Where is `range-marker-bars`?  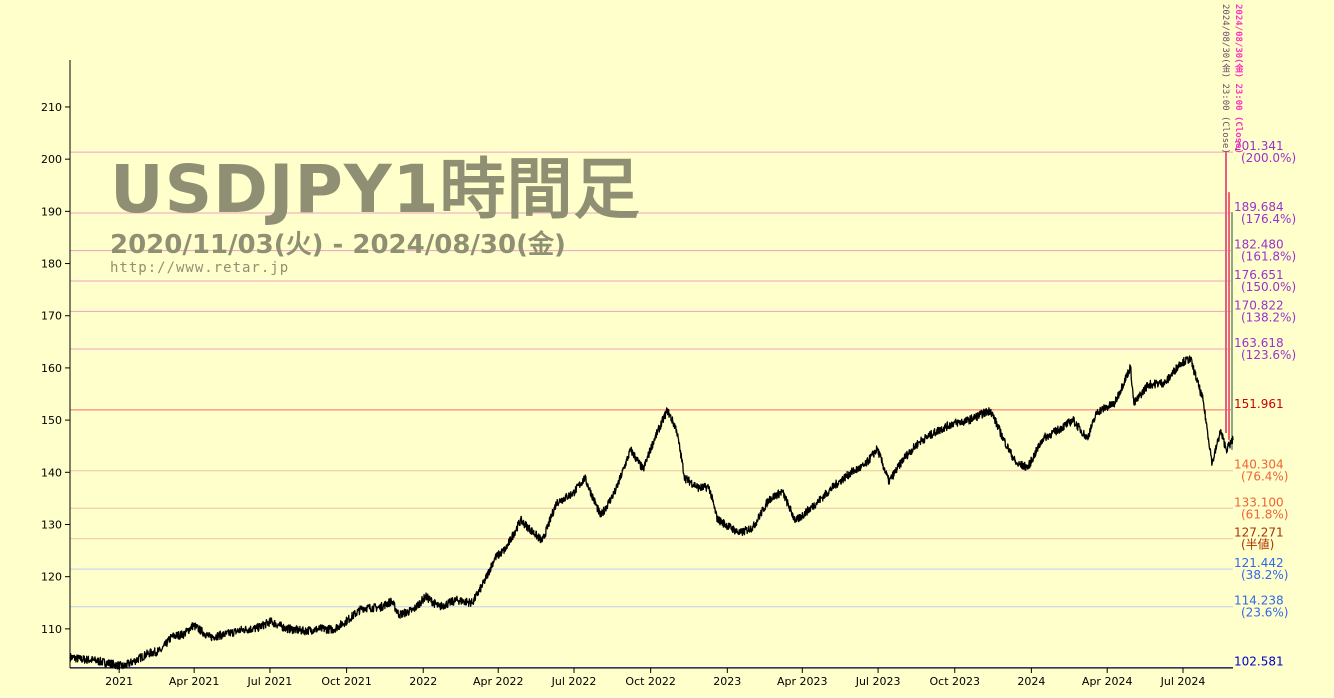 range-marker-bars is located at coordinates (1229, 301).